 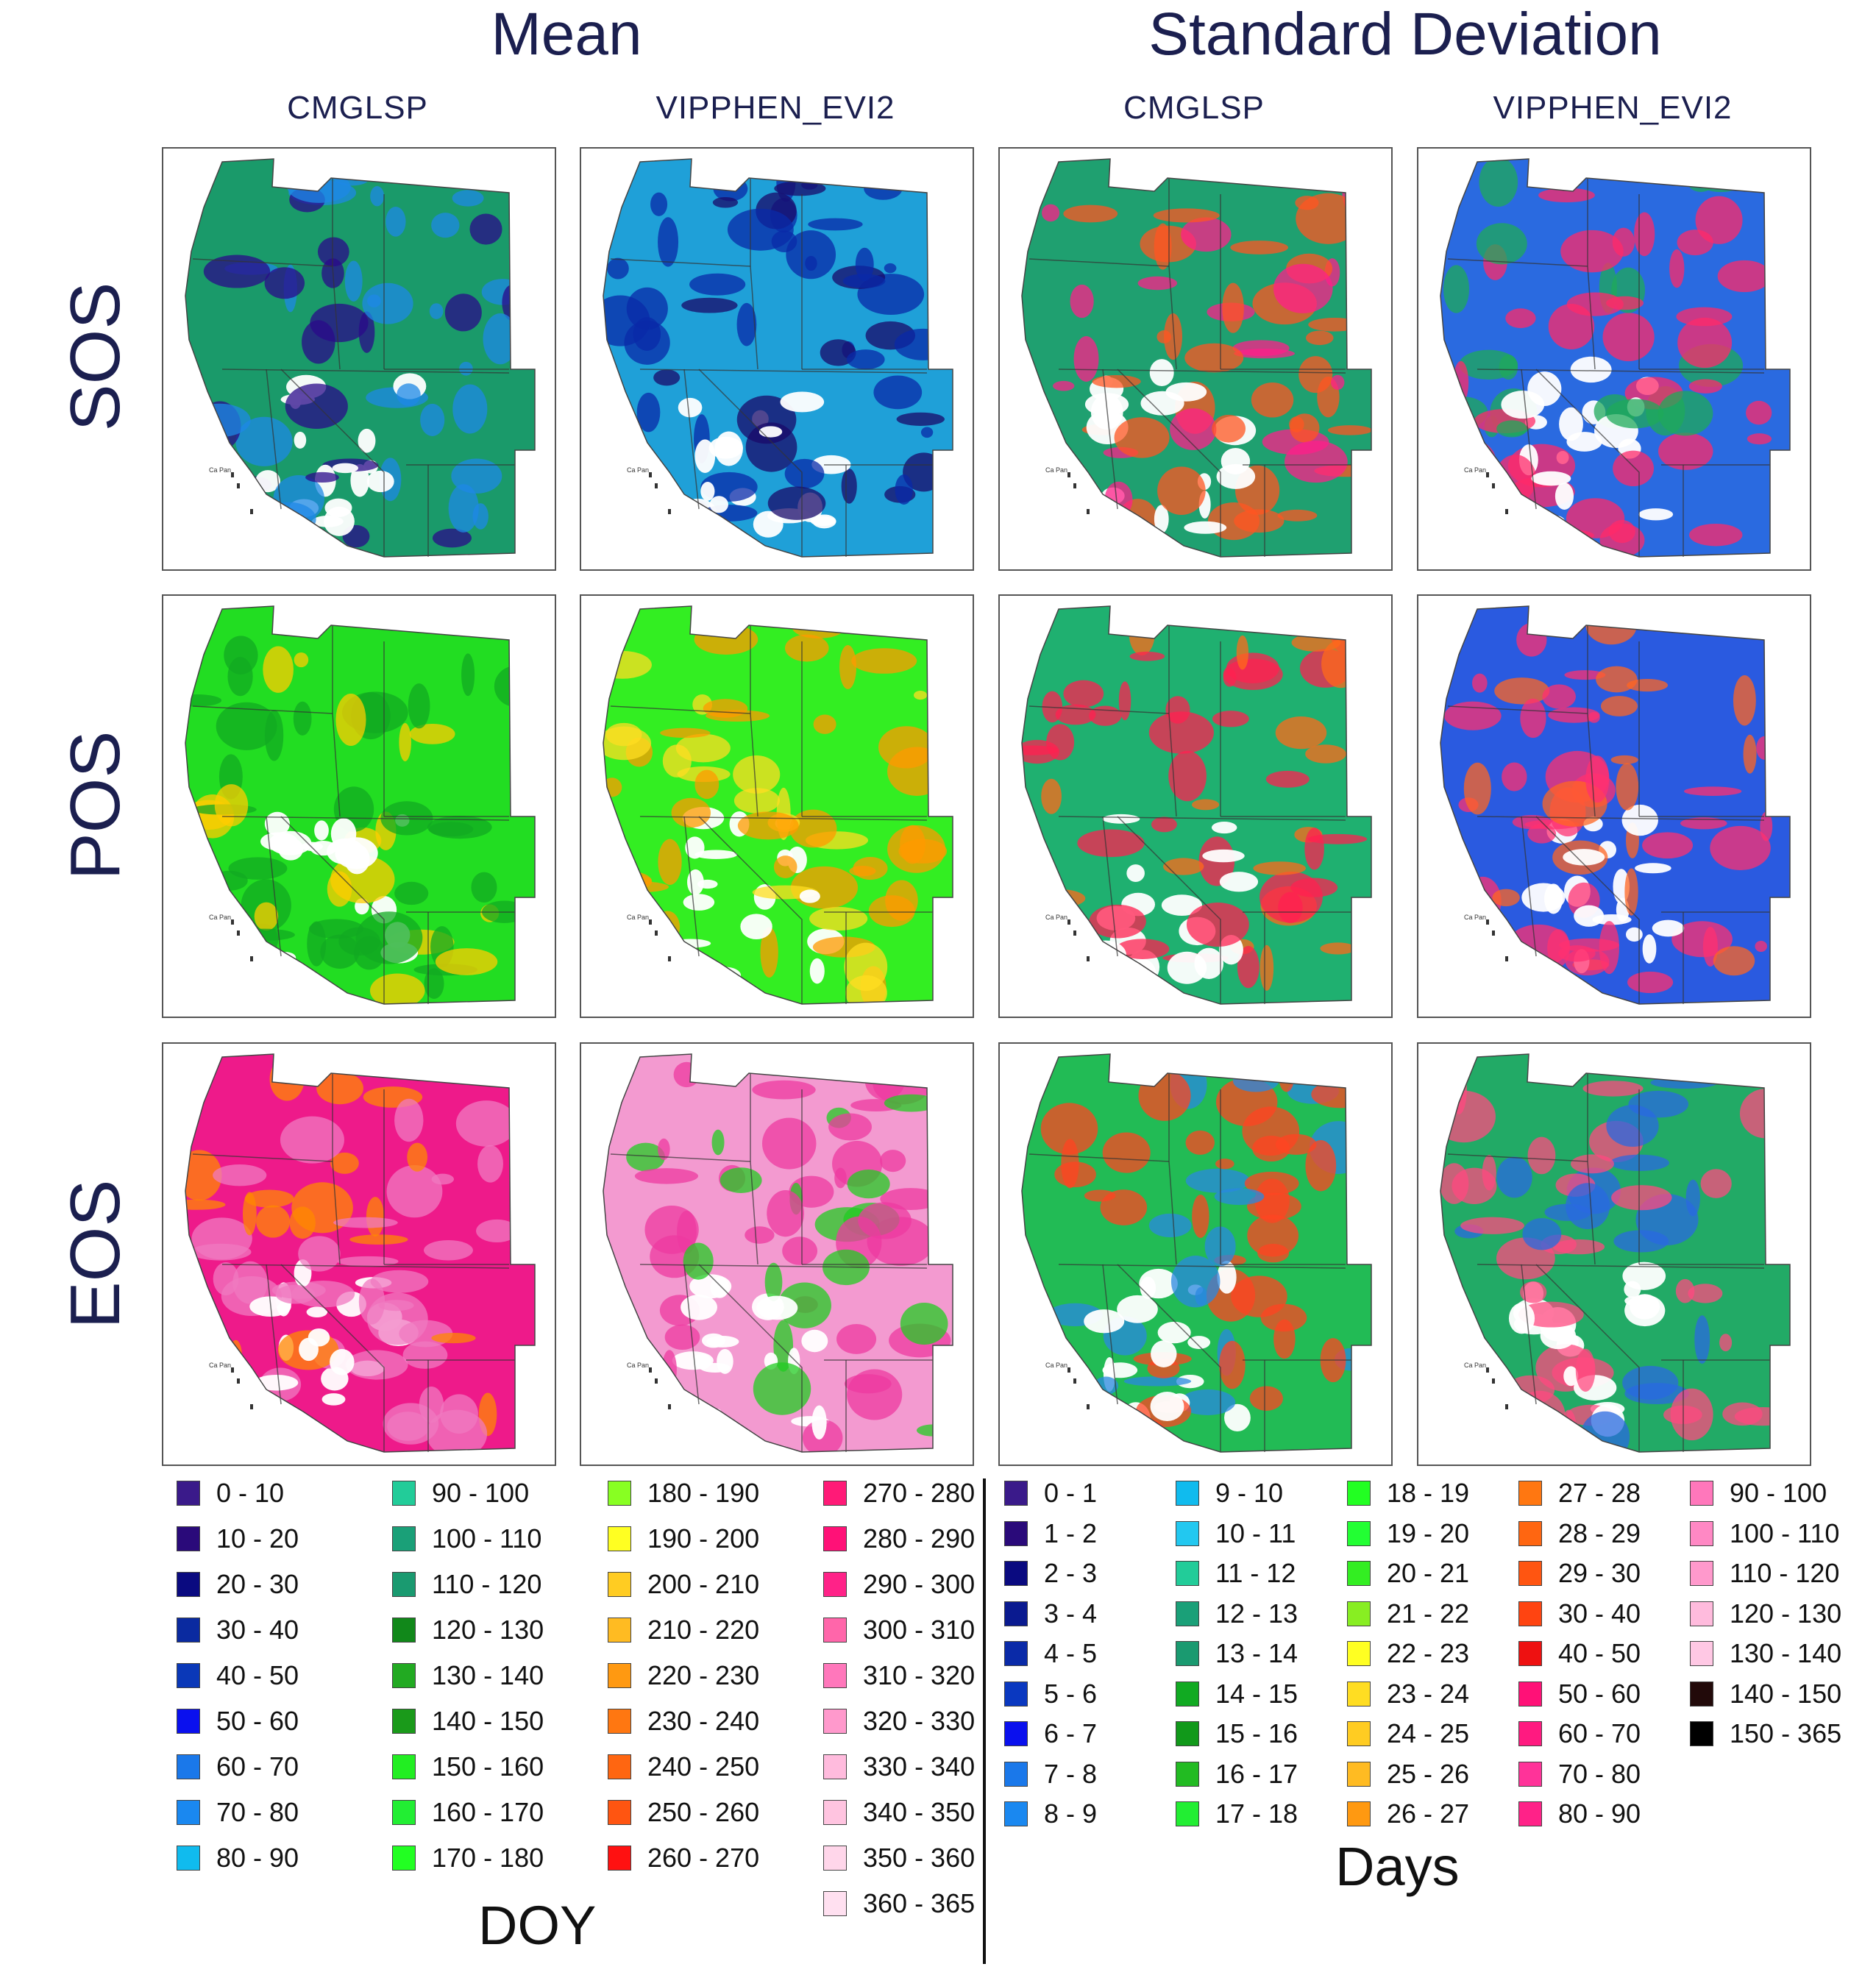 I want to click on doy-legend-label: 260 - 270, so click(x=703, y=1858).